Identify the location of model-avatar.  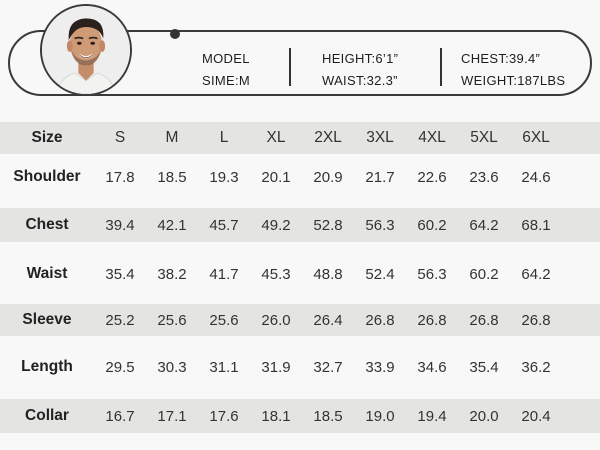
(86, 50).